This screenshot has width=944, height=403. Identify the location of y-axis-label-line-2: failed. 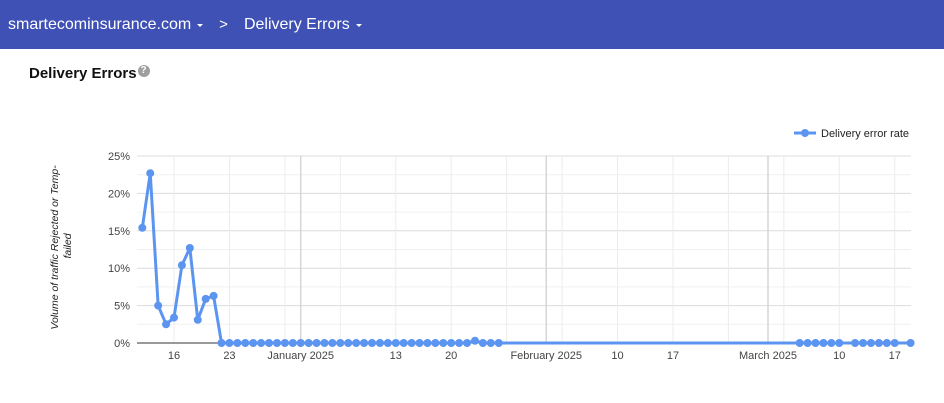
(68, 245).